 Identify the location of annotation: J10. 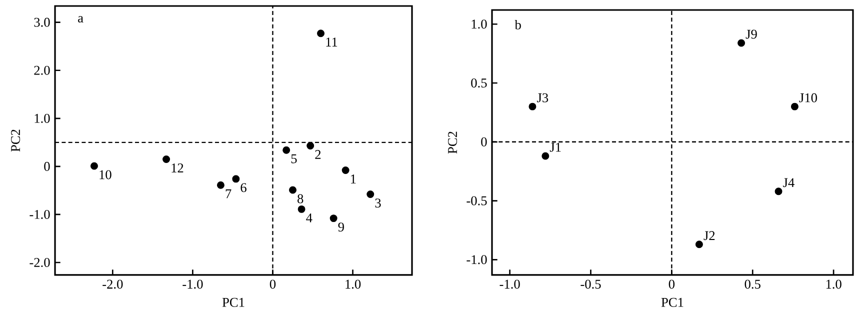
(808, 97).